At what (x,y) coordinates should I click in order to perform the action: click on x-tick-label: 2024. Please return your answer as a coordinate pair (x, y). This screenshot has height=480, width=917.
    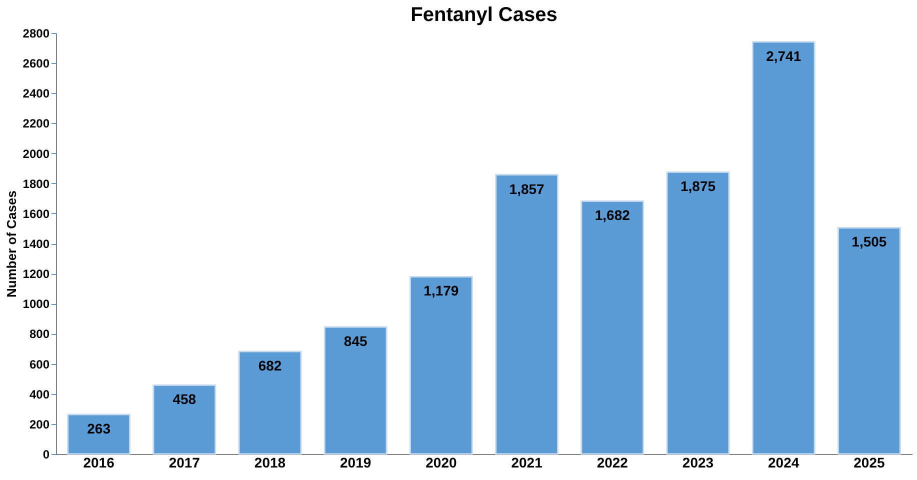
    Looking at the image, I should click on (784, 462).